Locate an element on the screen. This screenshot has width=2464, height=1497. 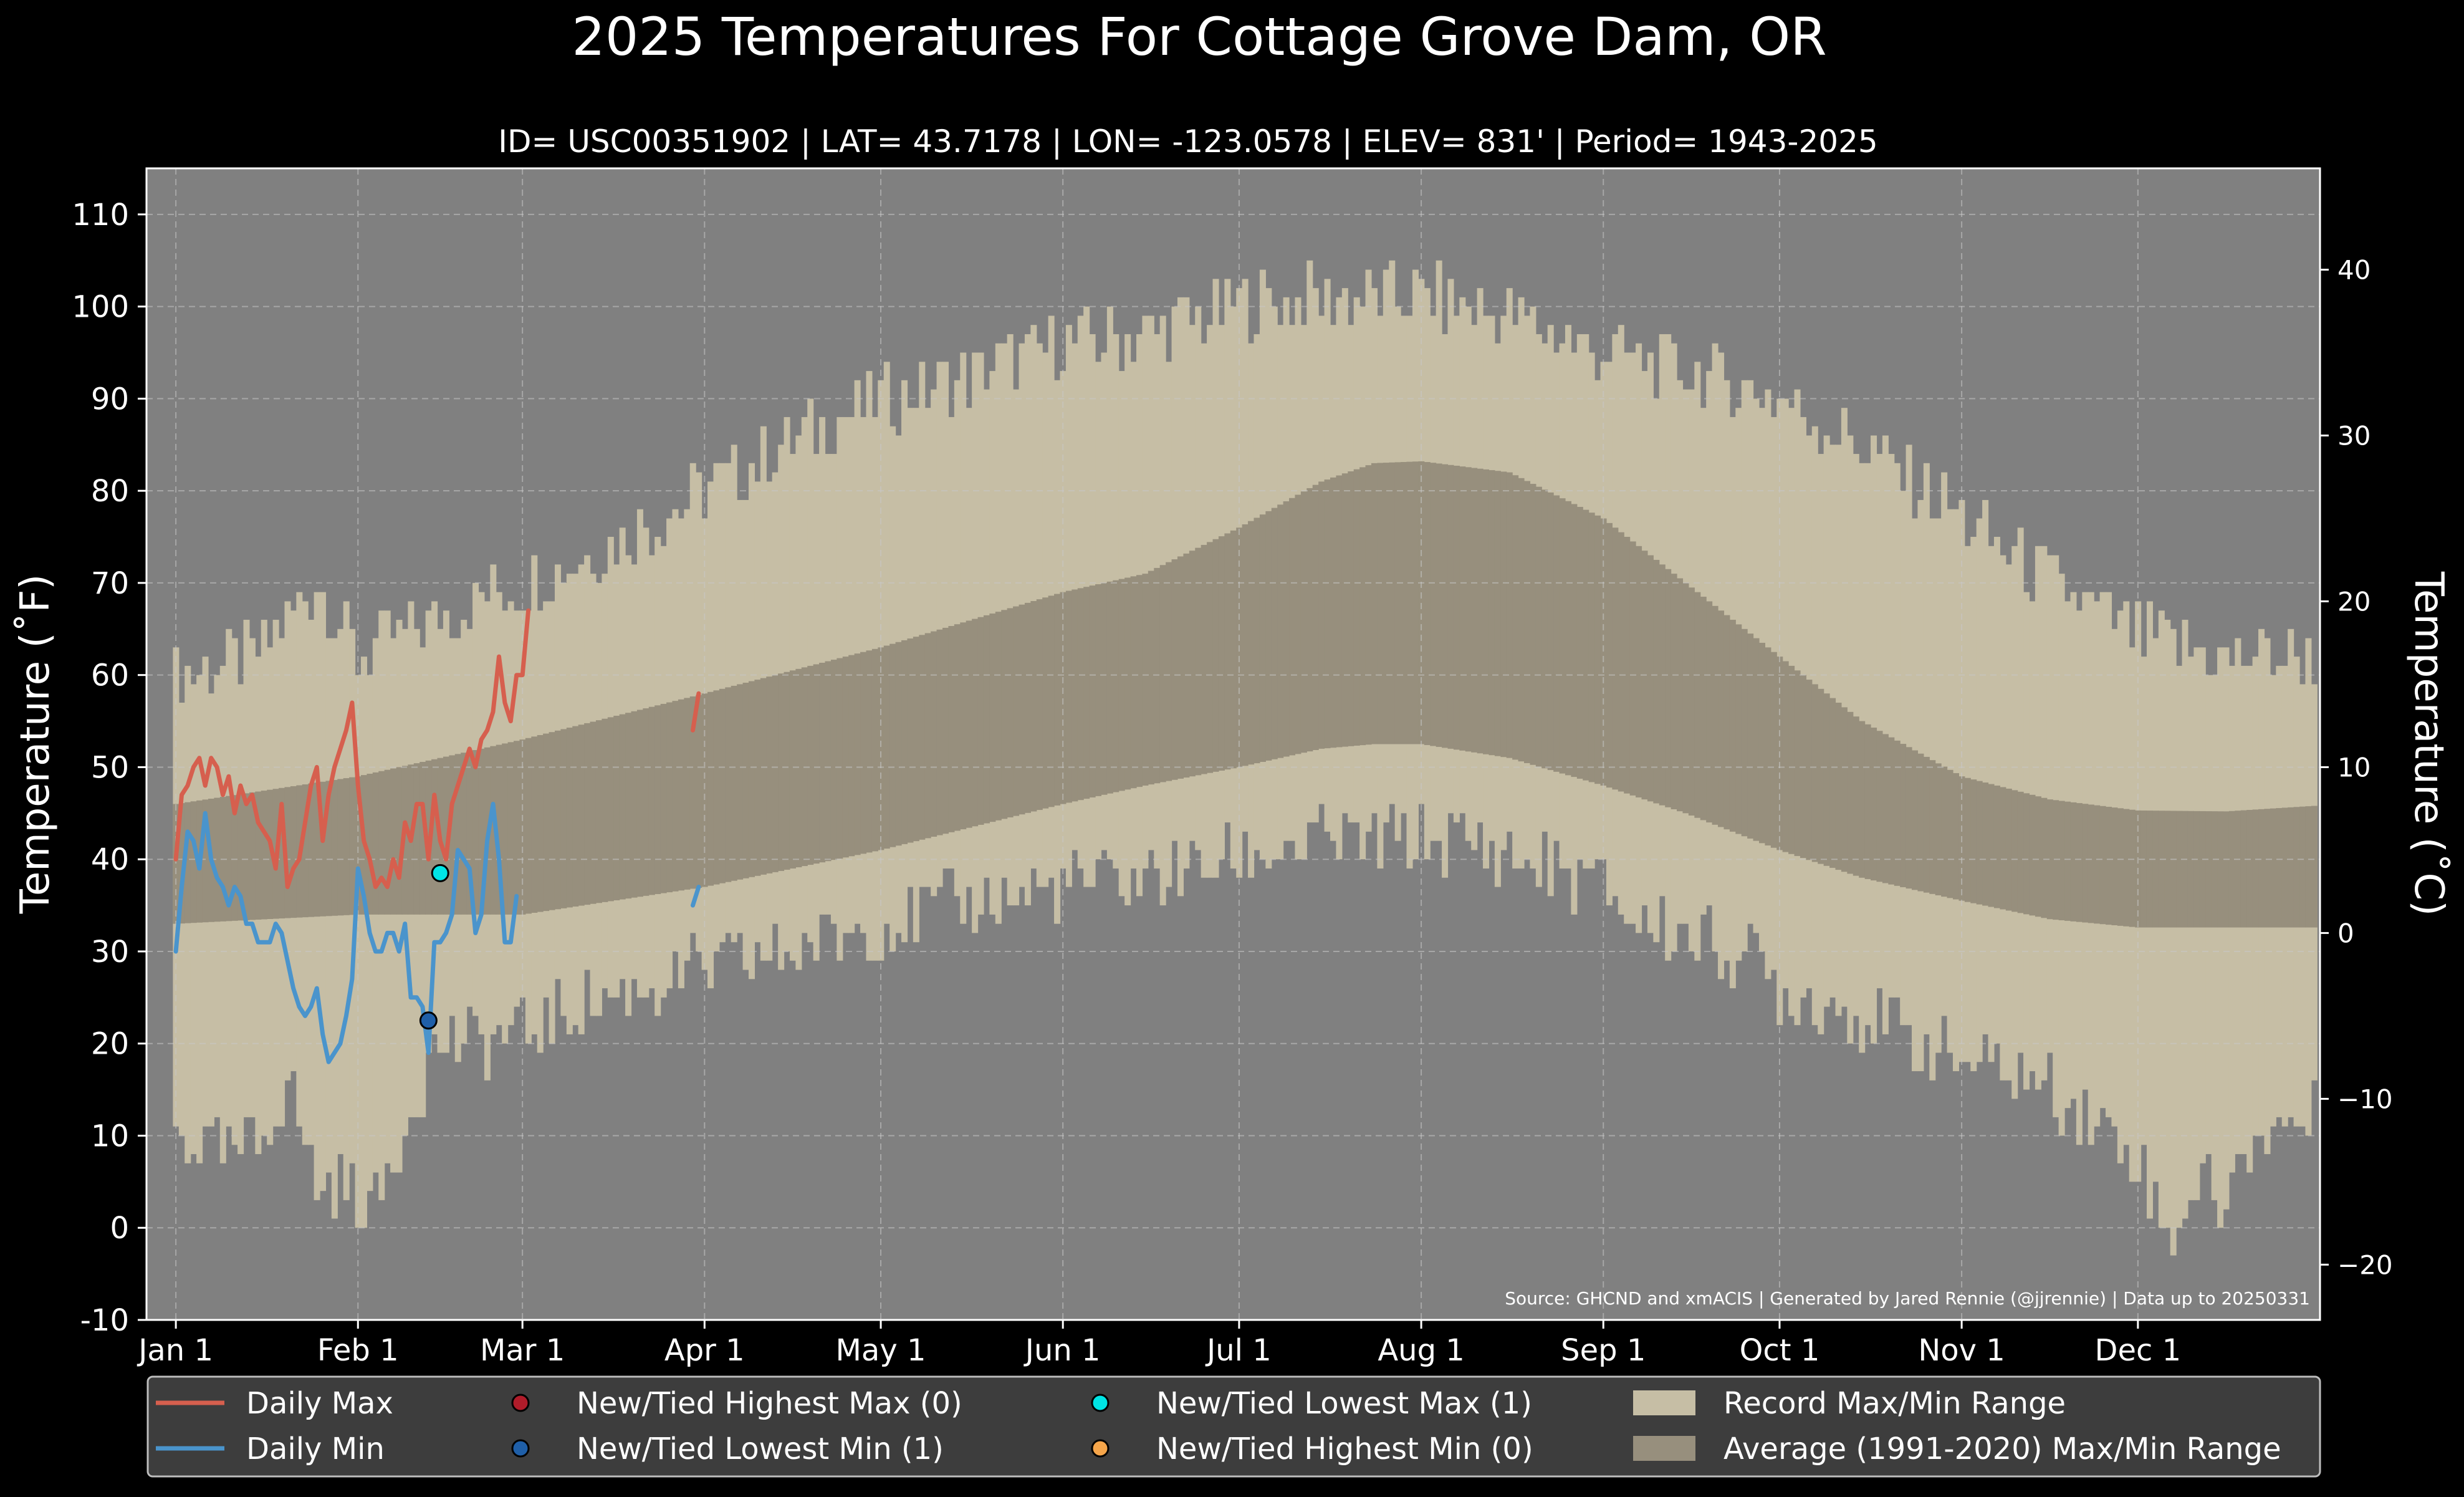
x-tick-label: Dec 1 is located at coordinates (2138, 1350).